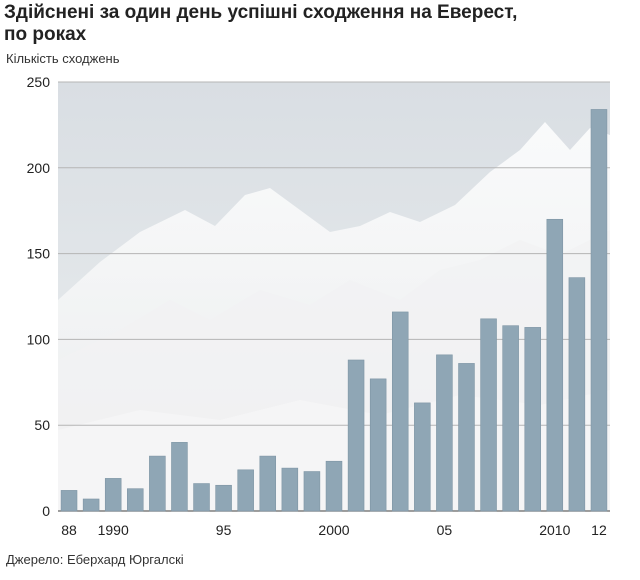 The image size is (640, 580). I want to click on bar-1995, so click(223, 498).